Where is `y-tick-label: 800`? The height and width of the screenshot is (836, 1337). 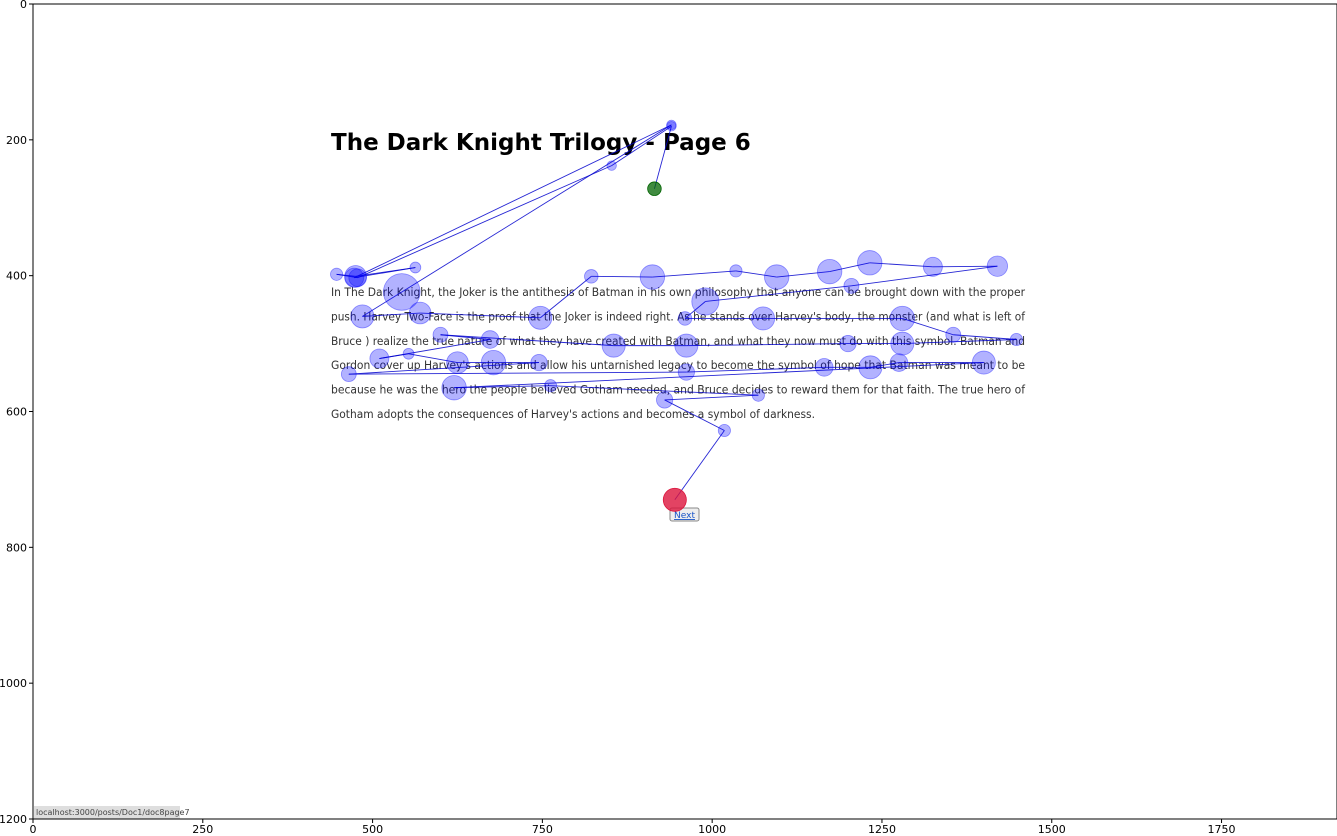 y-tick-label: 800 is located at coordinates (16, 547).